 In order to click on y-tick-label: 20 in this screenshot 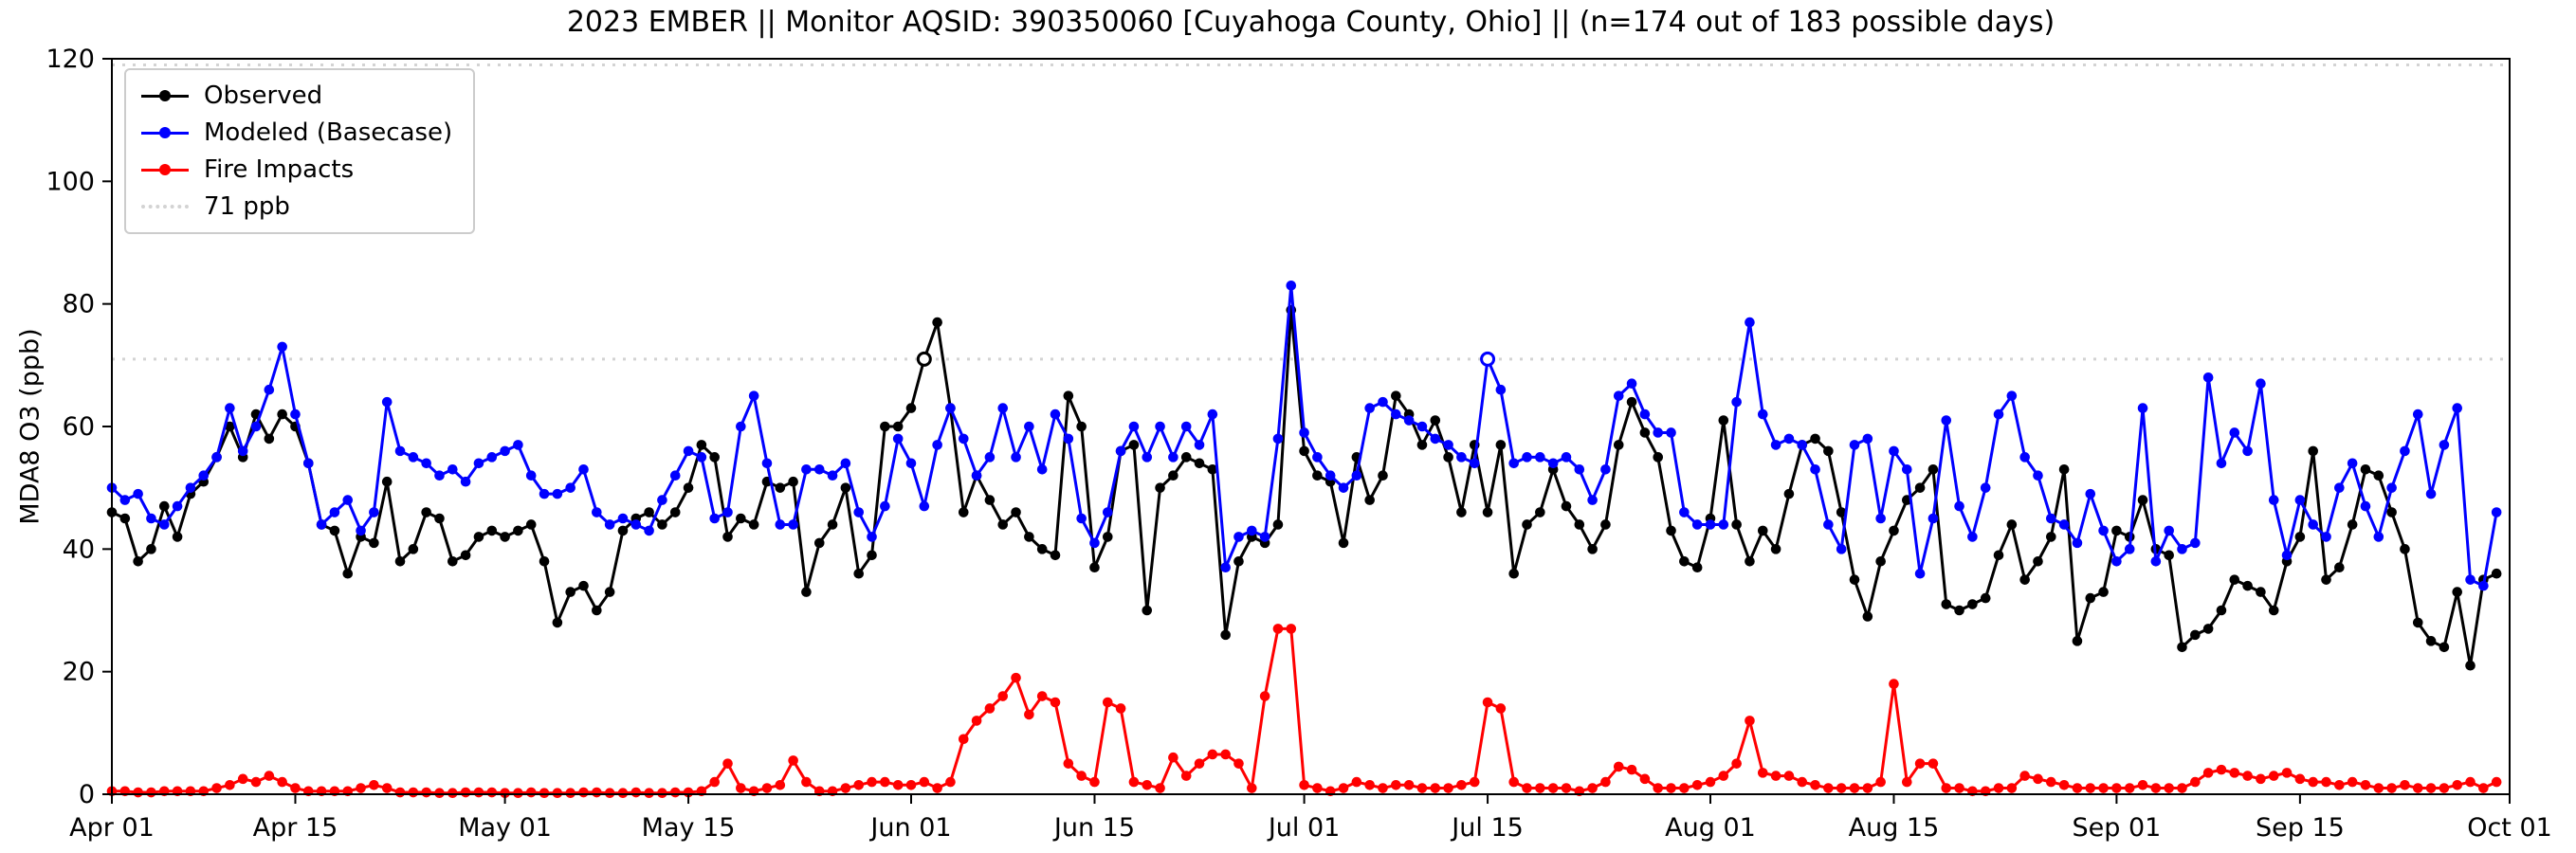, I will do `click(79, 672)`.